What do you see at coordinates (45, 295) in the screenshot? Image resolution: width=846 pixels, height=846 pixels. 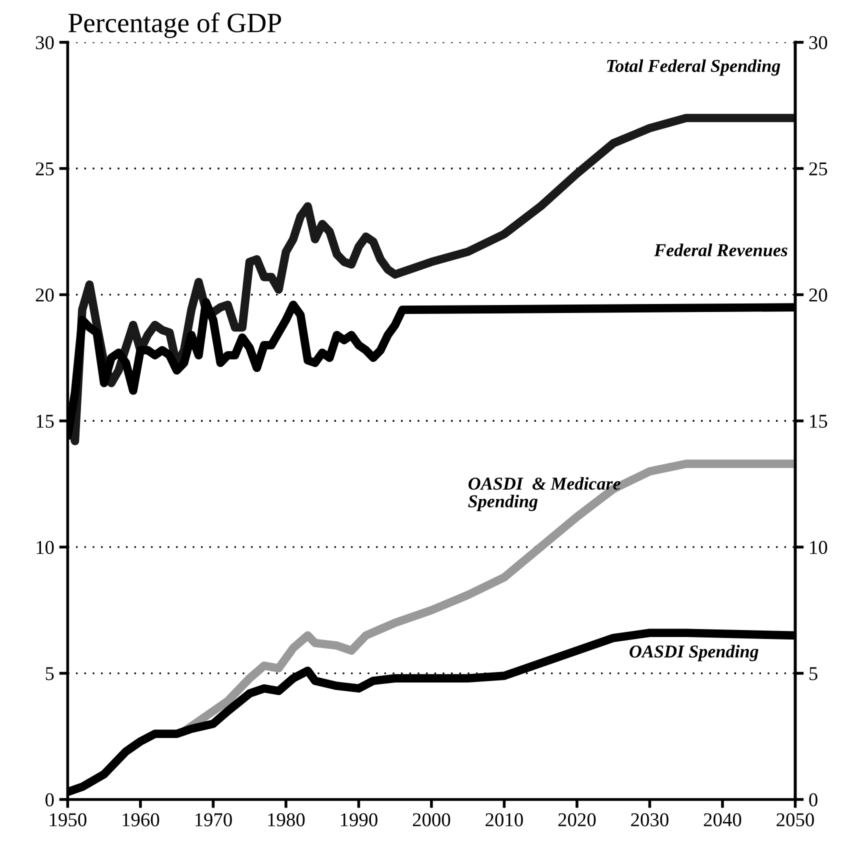 I see `y-tick-label: 20` at bounding box center [45, 295].